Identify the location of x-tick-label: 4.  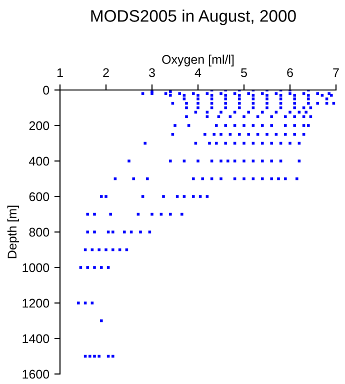
(198, 72).